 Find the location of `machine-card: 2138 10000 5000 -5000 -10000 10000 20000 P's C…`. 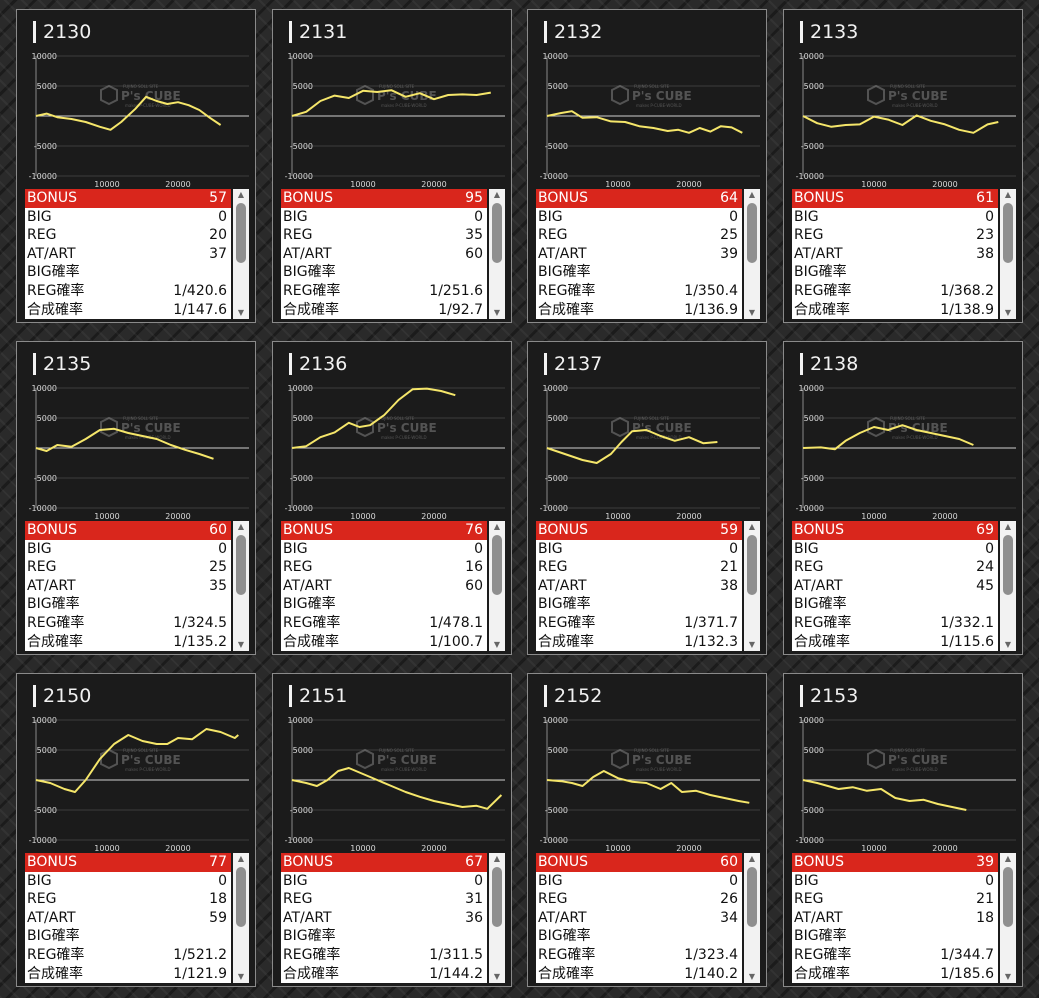

machine-card: 2138 10000 5000 -5000 -10000 10000 20000 P's C… is located at coordinates (903, 498).